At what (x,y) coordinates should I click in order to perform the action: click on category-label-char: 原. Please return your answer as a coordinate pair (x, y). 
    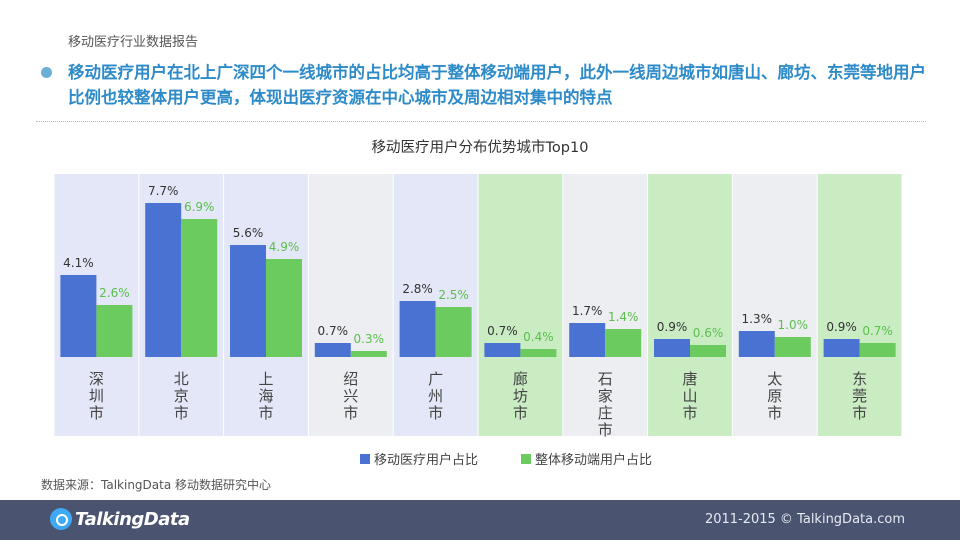
    Looking at the image, I should click on (774, 396).